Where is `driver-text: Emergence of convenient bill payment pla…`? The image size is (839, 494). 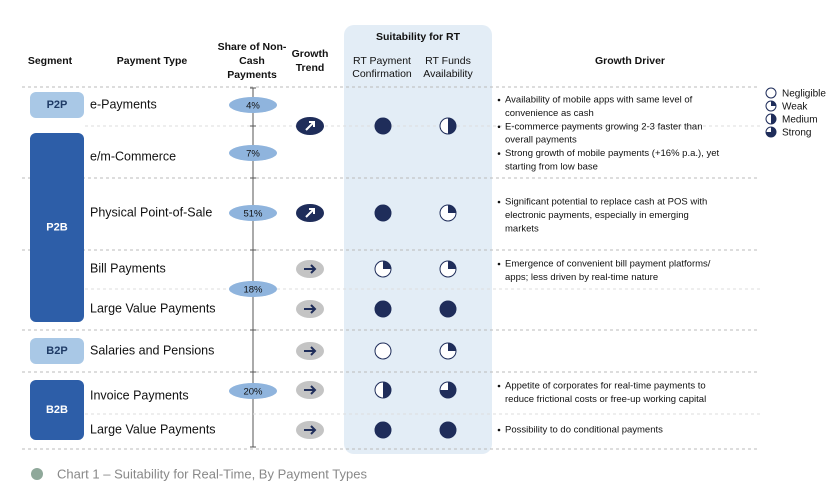
driver-text: Emergence of convenient bill payment pla… is located at coordinates (608, 264).